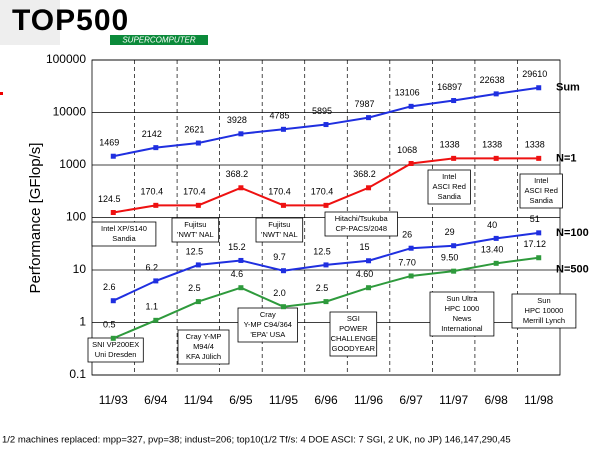  Describe the element at coordinates (361, 228) in the screenshot. I see `annotation-text: CP-PACS/2048` at that location.